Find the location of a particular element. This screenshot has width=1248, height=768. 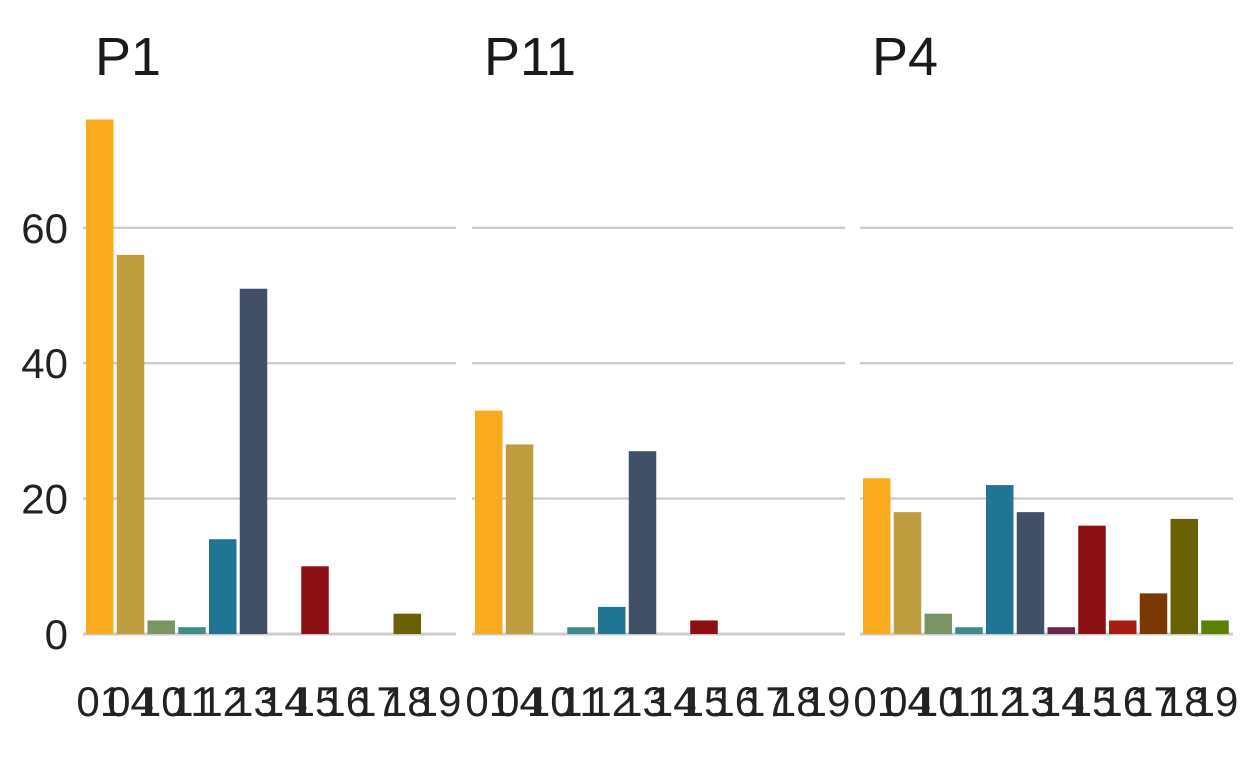

y-tick-label: 40 is located at coordinates (44, 363).